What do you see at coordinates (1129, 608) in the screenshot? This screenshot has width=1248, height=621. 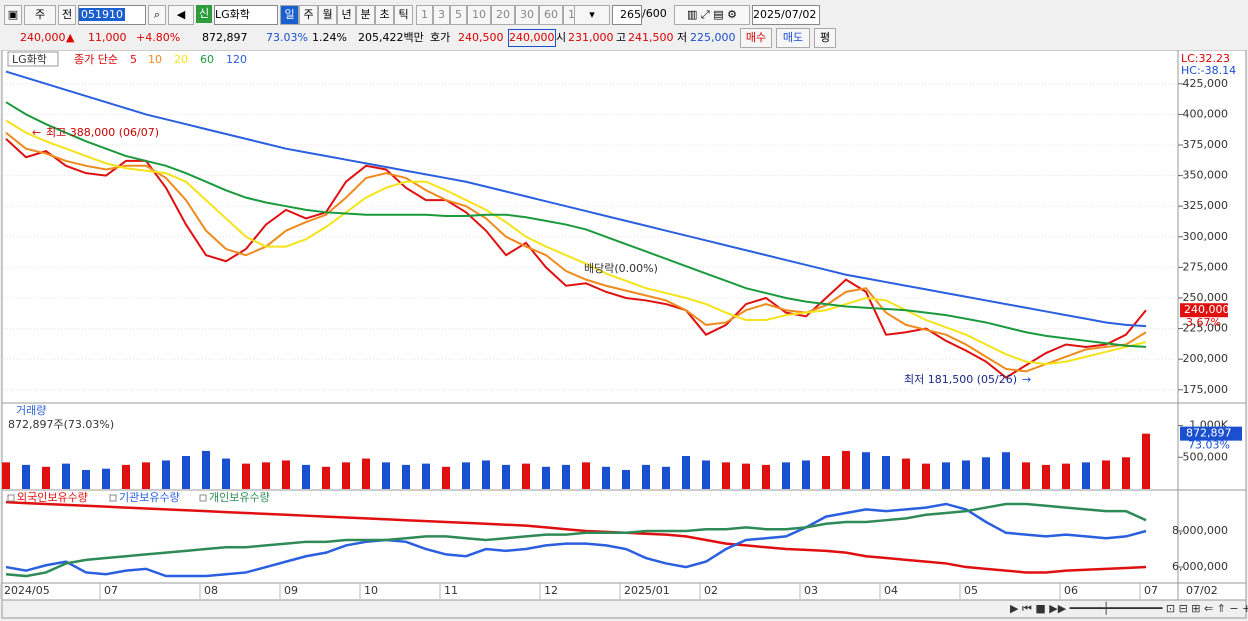 I see `scroll-controls: ▶ ⏮ ■ ▶▶ ━━━━━┿━━━━━━━━ ⊡ ⊟ ⊞ ⇐ ⇑ − + A` at bounding box center [1129, 608].